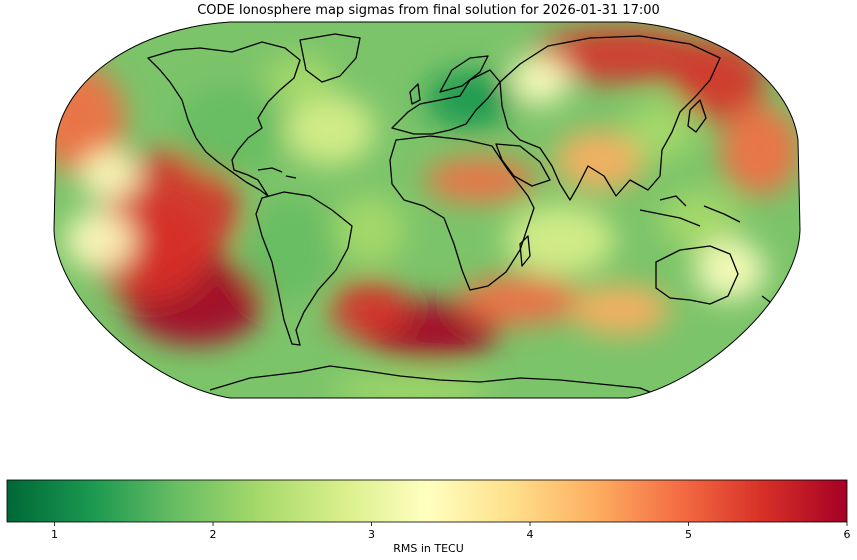 This screenshot has height=560, width=857. I want to click on colorbar-tick-label: 6, so click(847, 534).